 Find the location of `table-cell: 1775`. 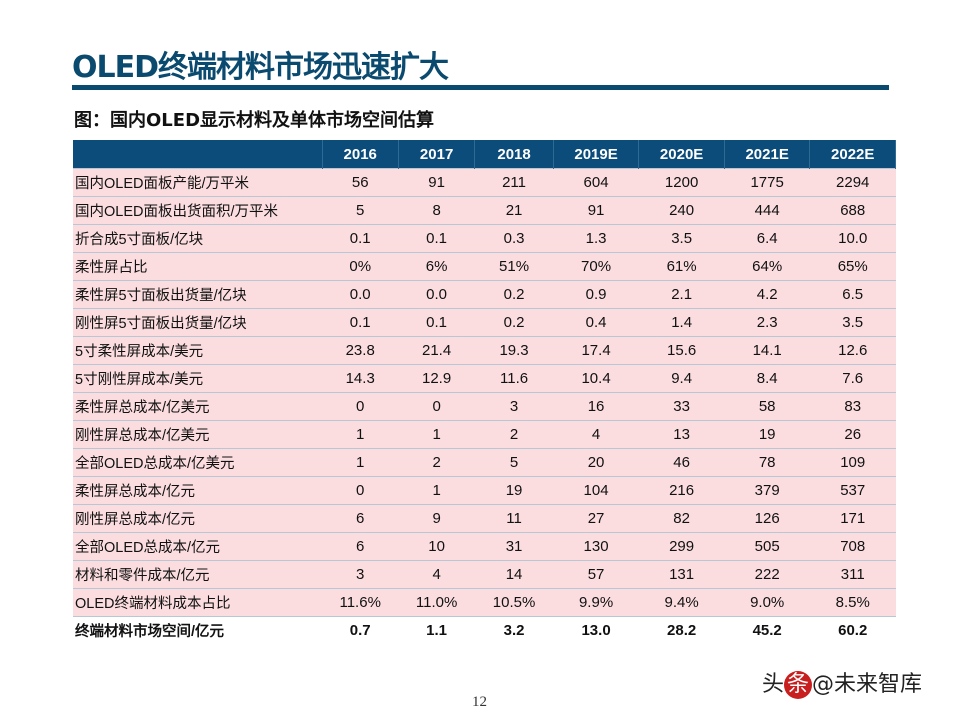

table-cell: 1775 is located at coordinates (767, 182).